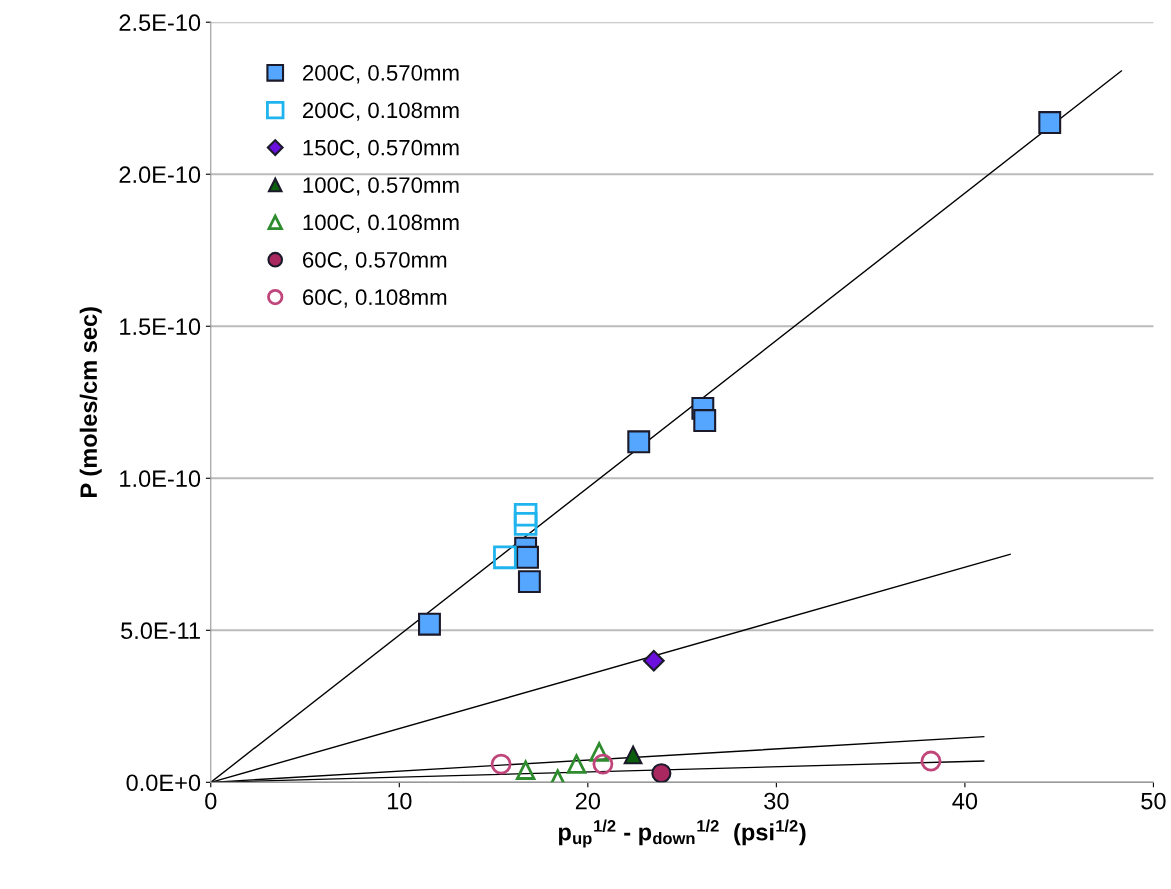 This screenshot has width=1171, height=889. I want to click on legend-label: 60C, 0.570mm, so click(375, 261).